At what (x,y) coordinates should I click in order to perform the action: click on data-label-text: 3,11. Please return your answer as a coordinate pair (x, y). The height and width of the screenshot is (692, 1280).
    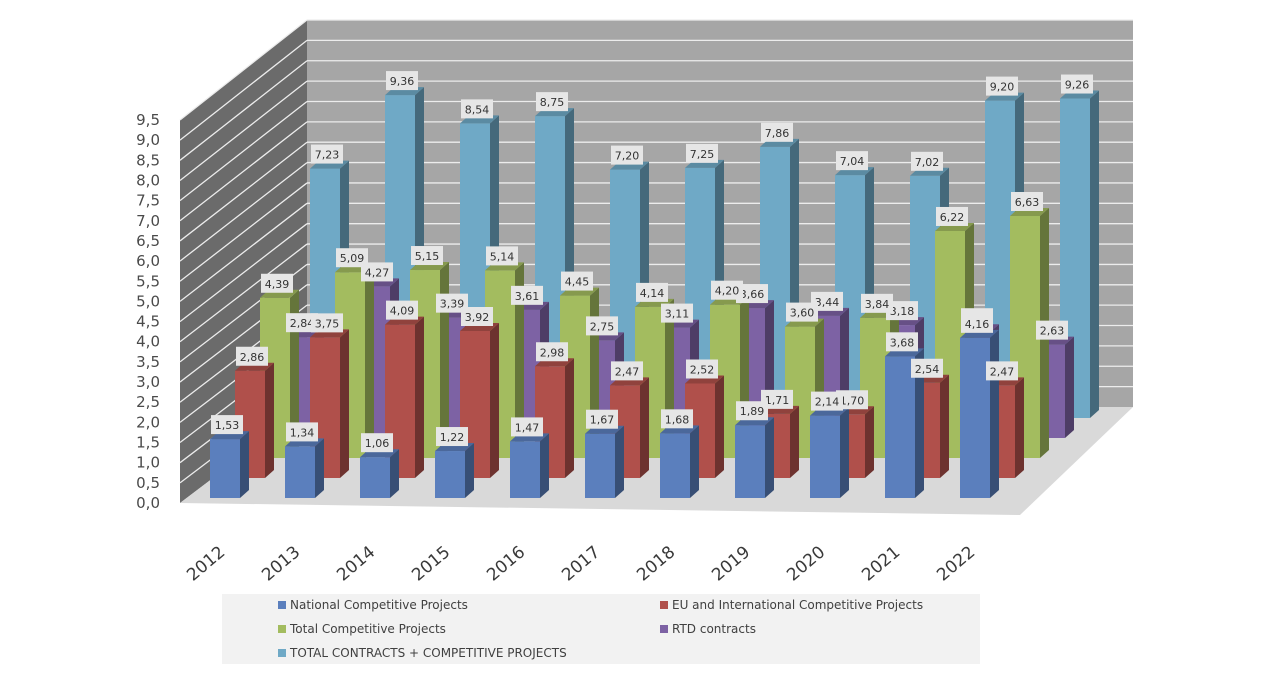
    Looking at the image, I should click on (677, 314).